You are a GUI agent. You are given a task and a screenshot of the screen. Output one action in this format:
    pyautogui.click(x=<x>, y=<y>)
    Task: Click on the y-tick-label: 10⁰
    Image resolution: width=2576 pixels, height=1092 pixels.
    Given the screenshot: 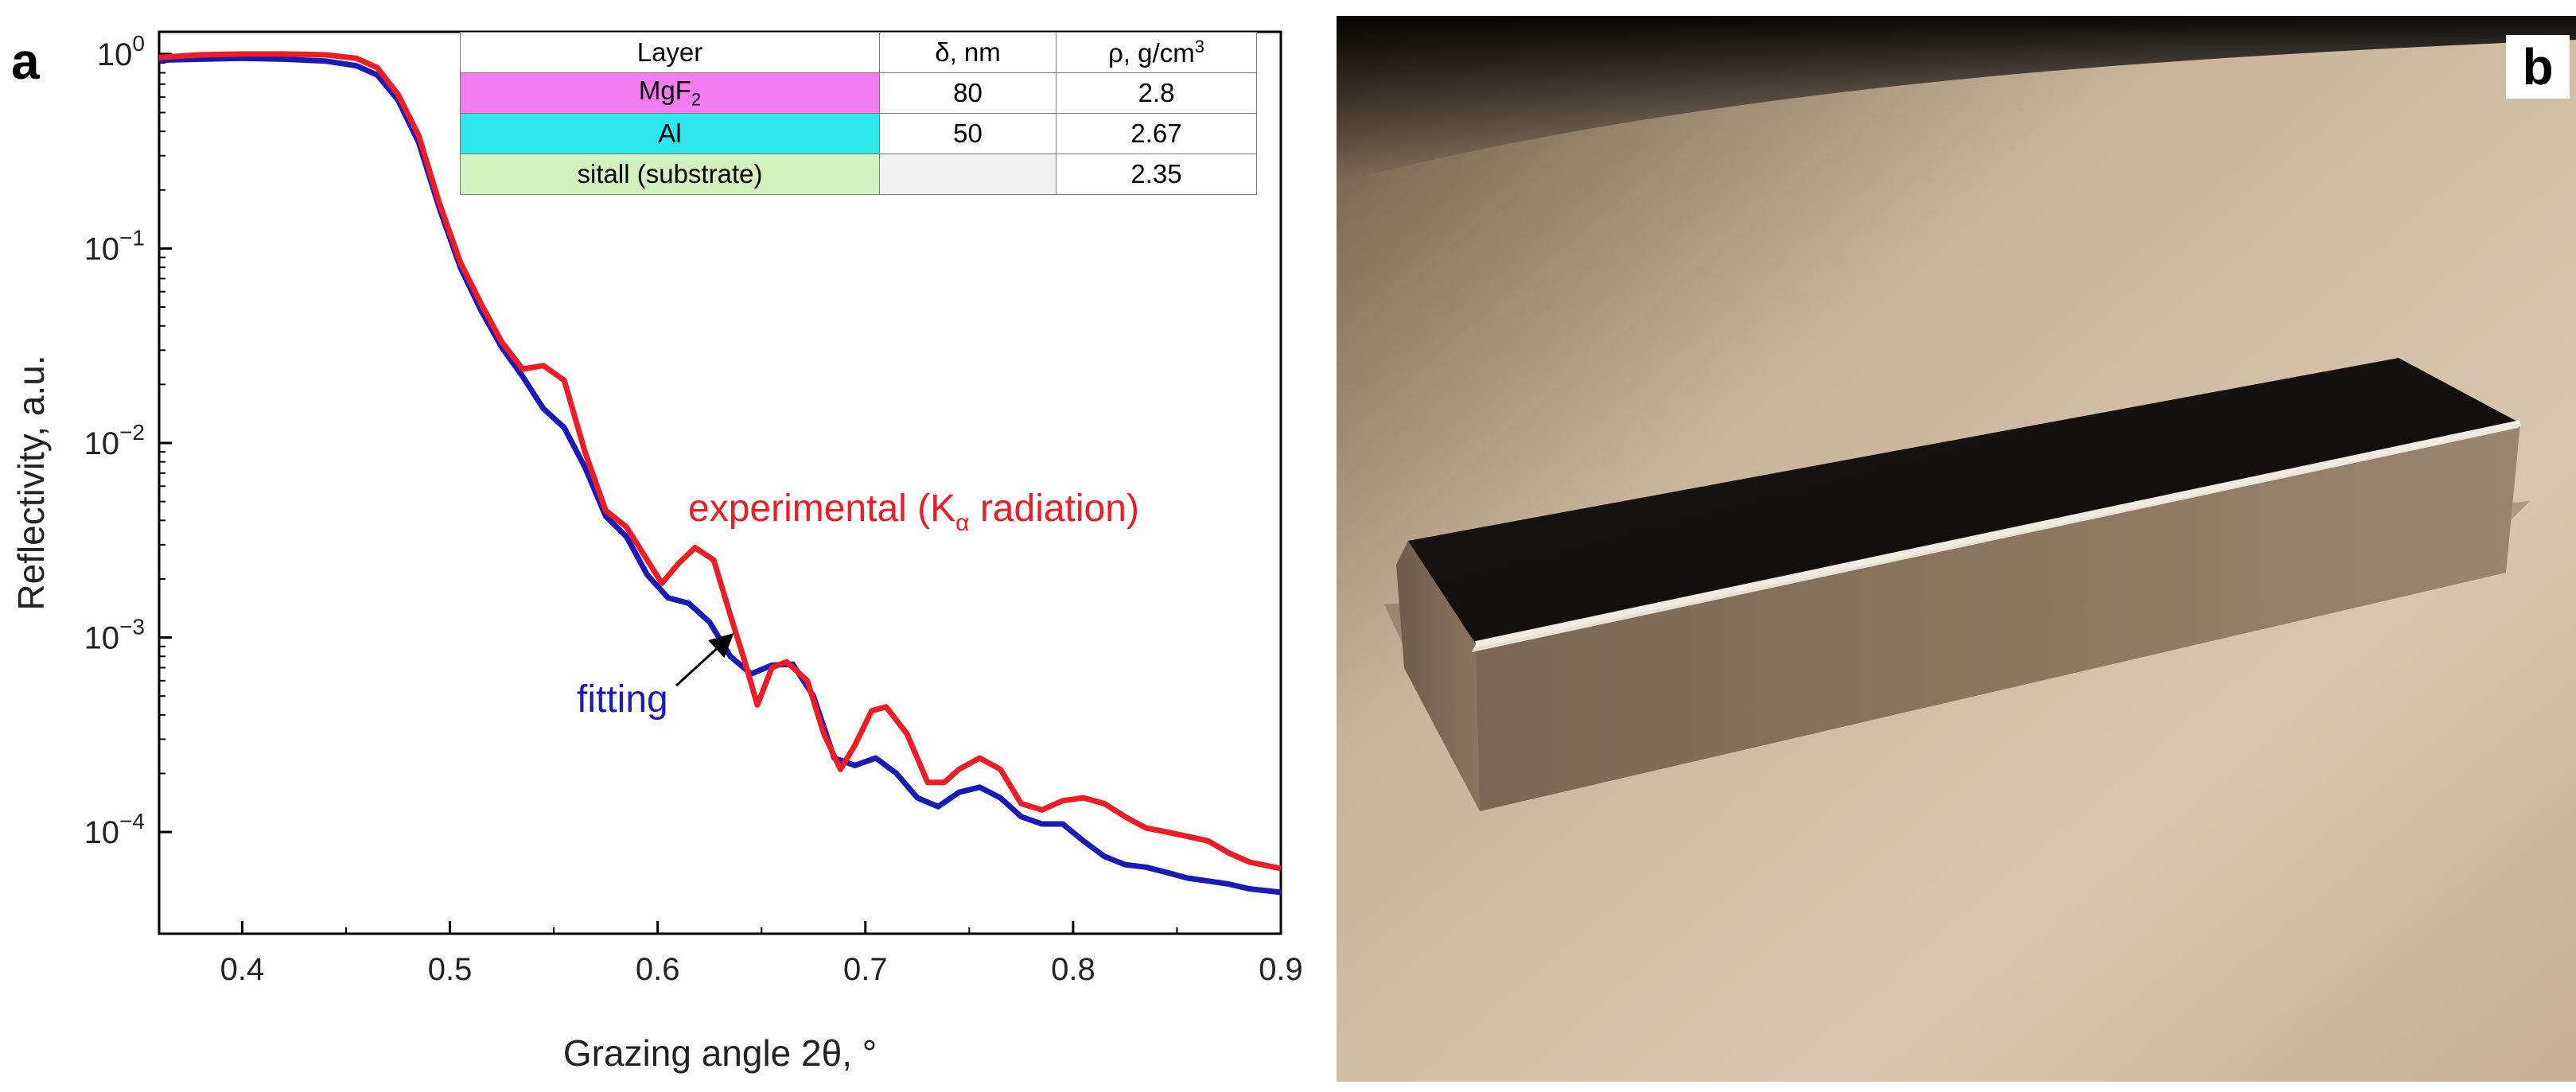 What is the action you would take?
    pyautogui.click(x=121, y=51)
    